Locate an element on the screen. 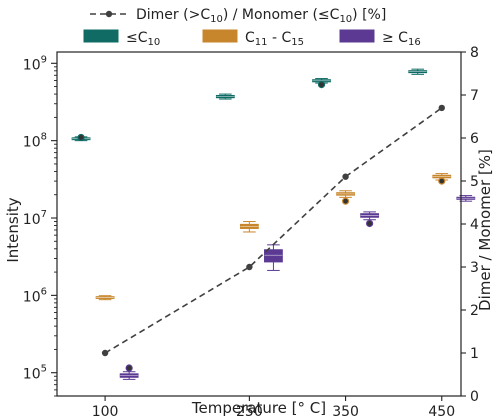 The height and width of the screenshot is (420, 500). x-axis-label: Temperature [° C] is located at coordinates (258, 408).